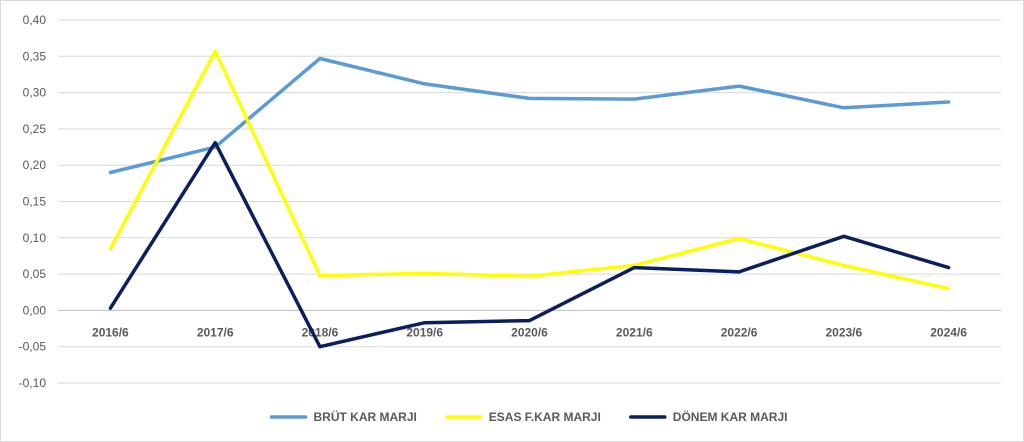 The image size is (1024, 442). I want to click on x-tick-label: 2017/6, so click(215, 332).